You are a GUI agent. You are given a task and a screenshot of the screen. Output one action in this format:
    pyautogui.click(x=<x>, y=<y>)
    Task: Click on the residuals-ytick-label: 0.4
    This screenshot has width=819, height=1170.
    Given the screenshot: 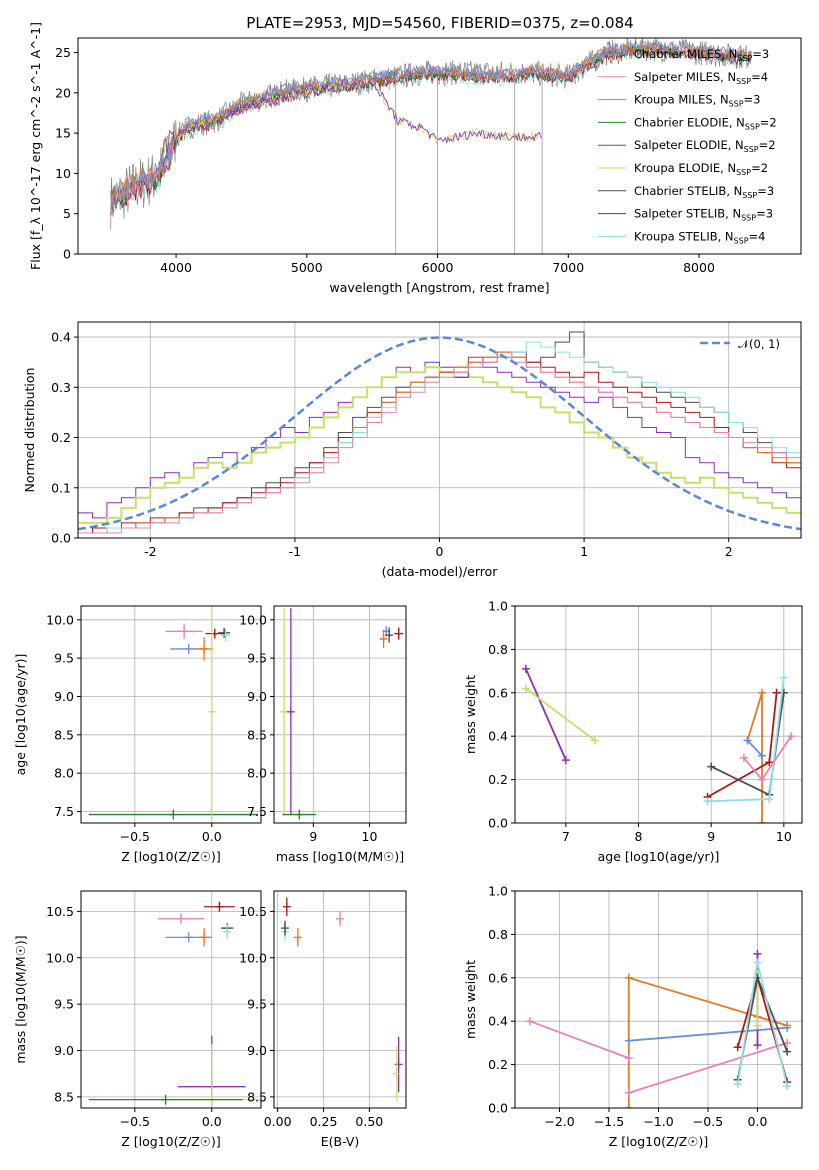 What is the action you would take?
    pyautogui.click(x=61, y=337)
    